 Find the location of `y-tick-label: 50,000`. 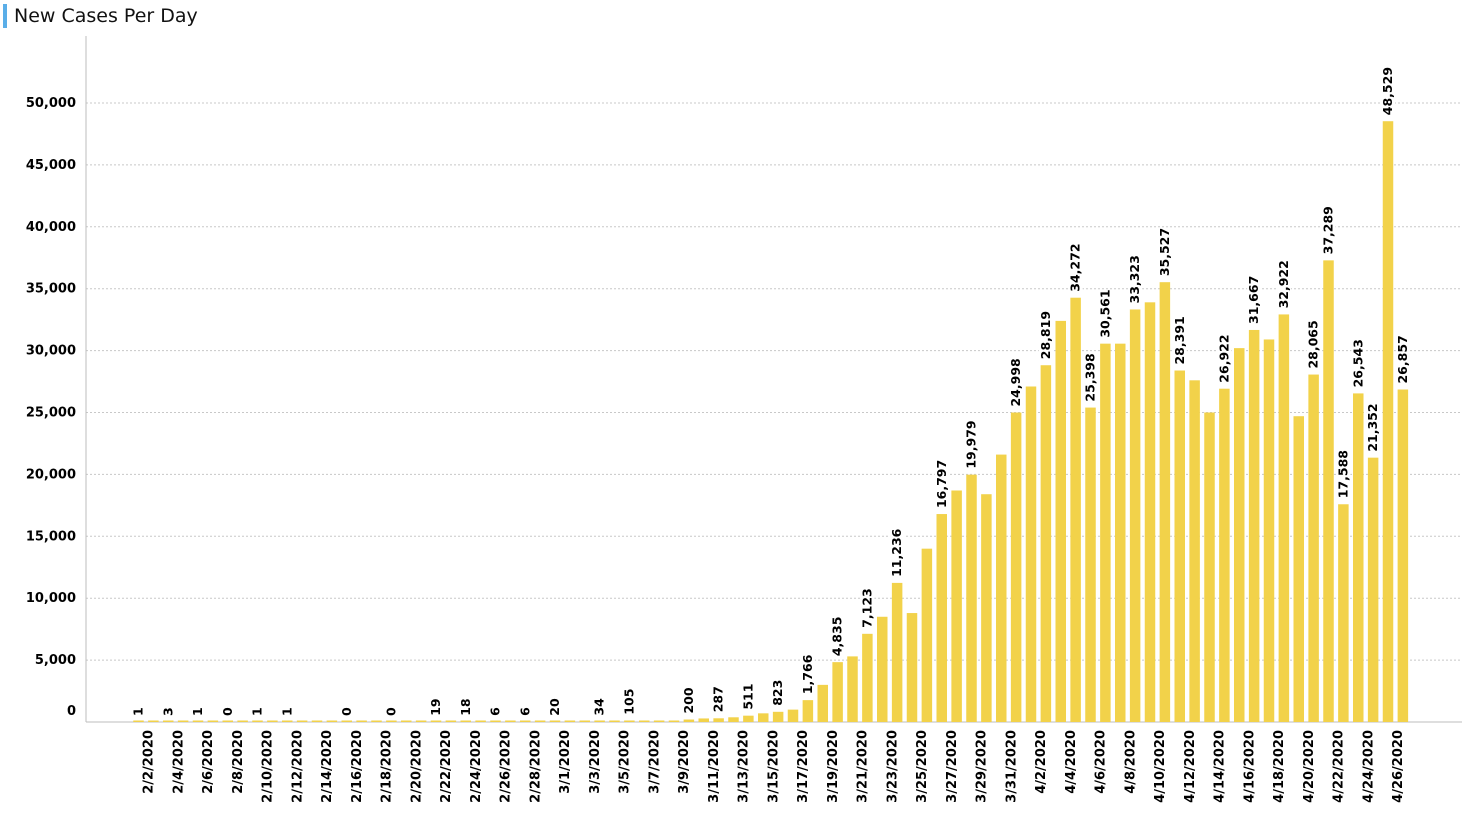

y-tick-label: 50,000 is located at coordinates (51, 103).